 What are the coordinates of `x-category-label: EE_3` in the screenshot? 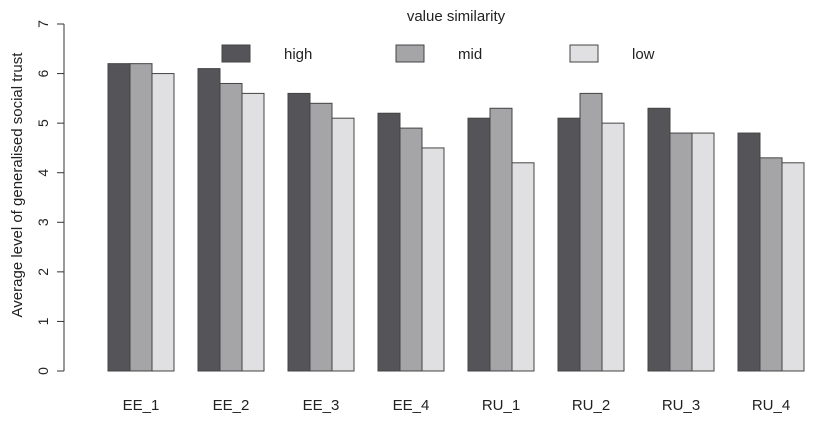 It's located at (321, 405).